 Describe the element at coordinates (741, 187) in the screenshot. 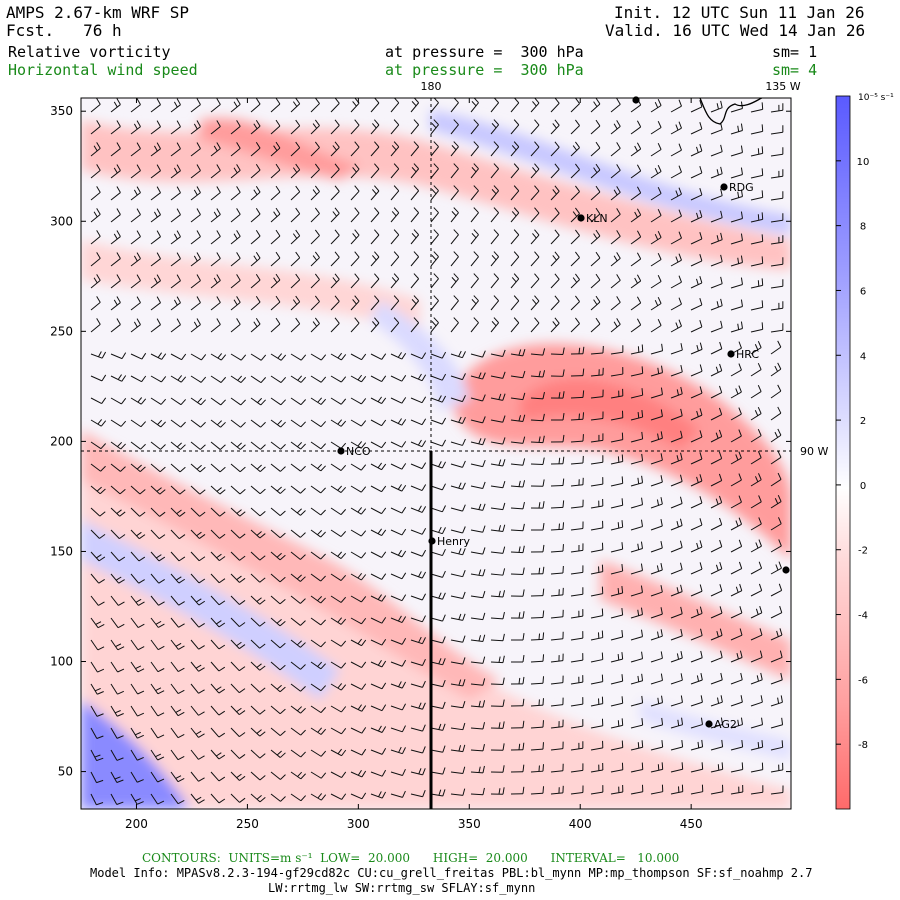

I see `station-rdg-label: RDG` at that location.